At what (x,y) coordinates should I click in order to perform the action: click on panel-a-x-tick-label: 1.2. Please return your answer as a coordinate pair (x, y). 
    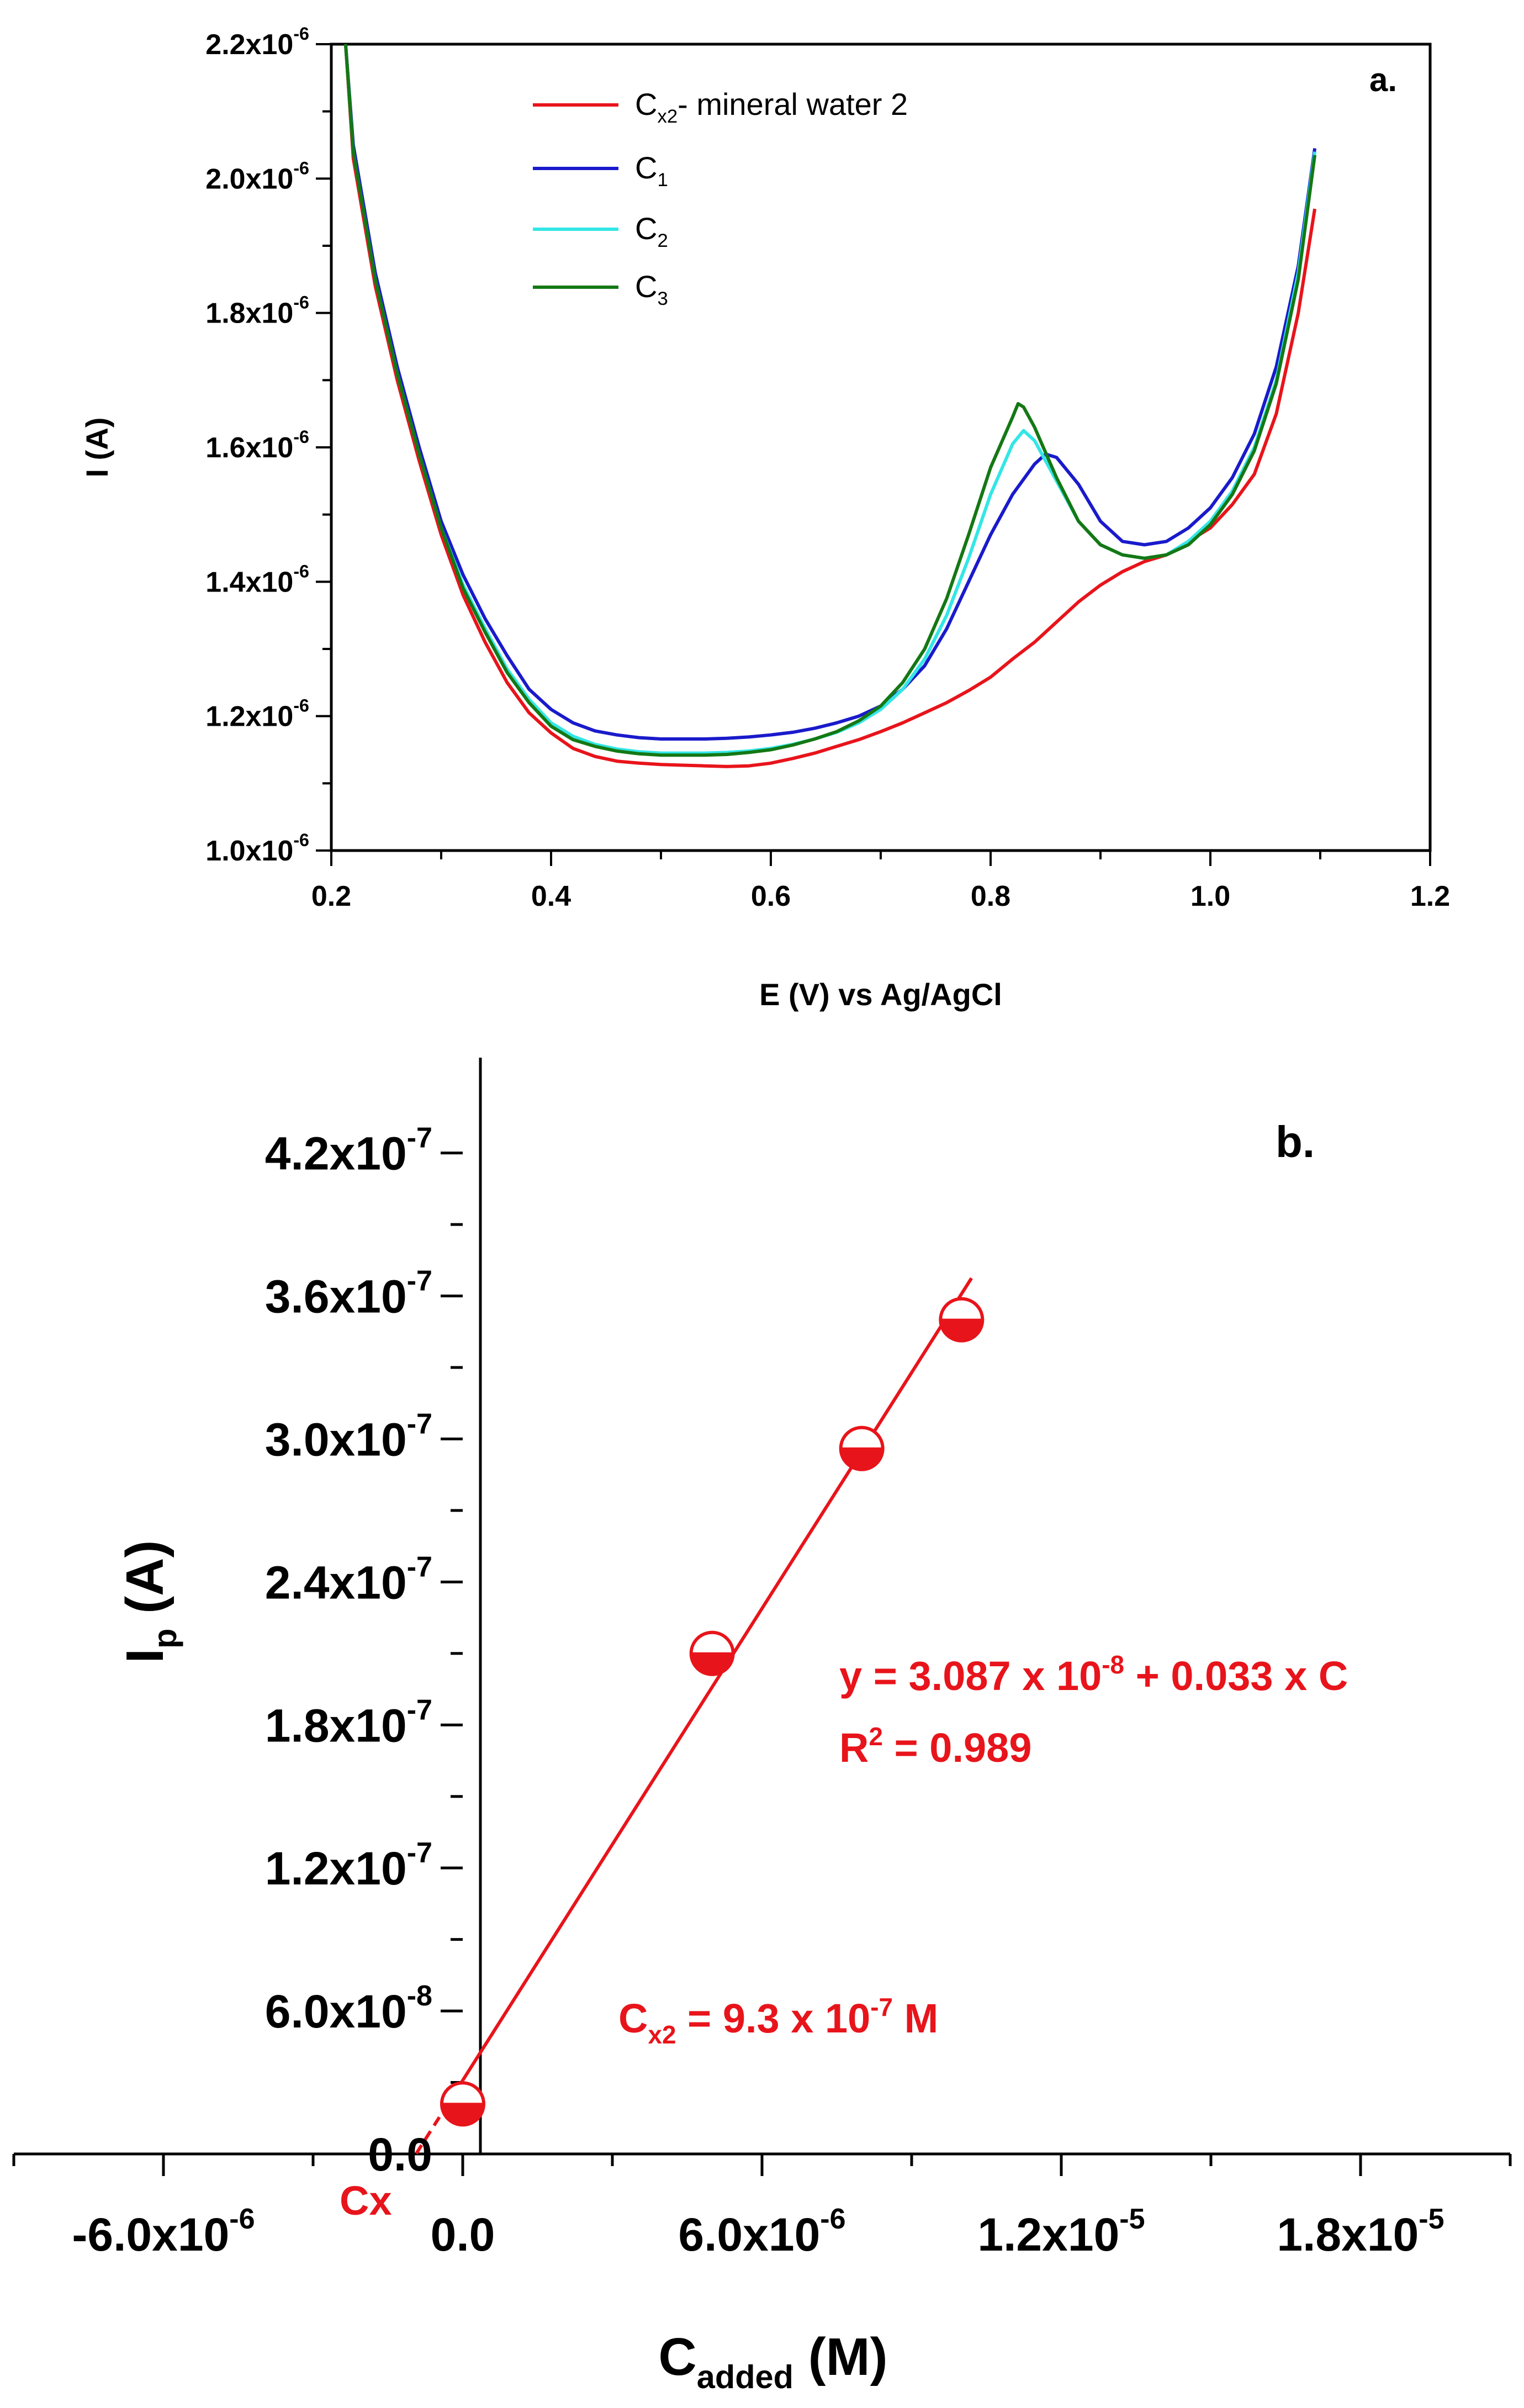
    Looking at the image, I should click on (1430, 896).